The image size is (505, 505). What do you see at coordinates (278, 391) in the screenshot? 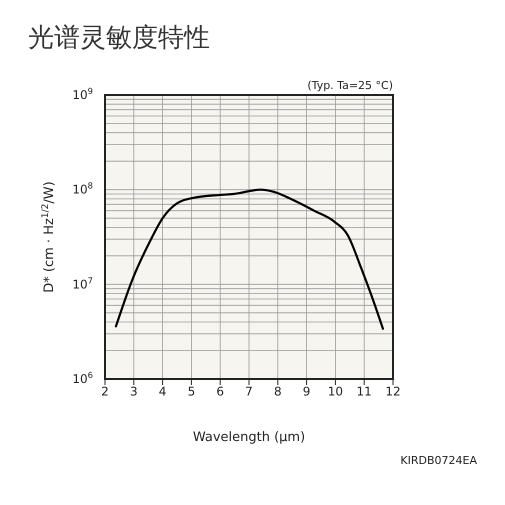
I see `x-tick-label: 8` at bounding box center [278, 391].